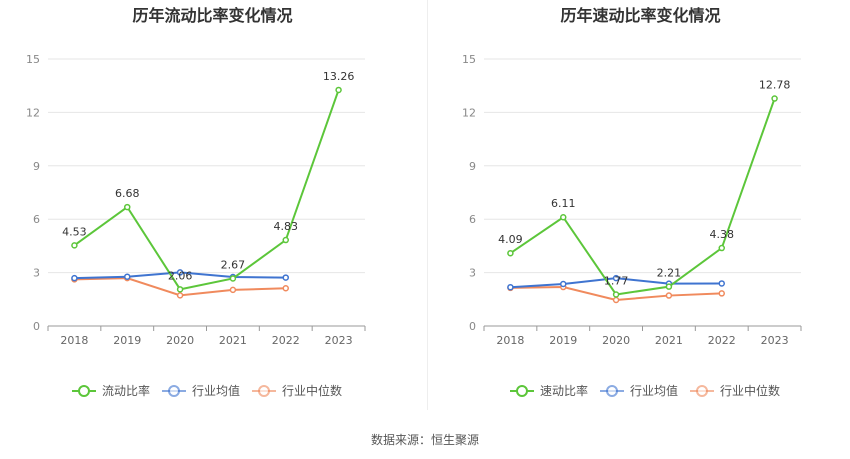 This screenshot has width=850, height=459. Describe the element at coordinates (339, 76) in the screenshot. I see `data-label: 13.26` at that location.